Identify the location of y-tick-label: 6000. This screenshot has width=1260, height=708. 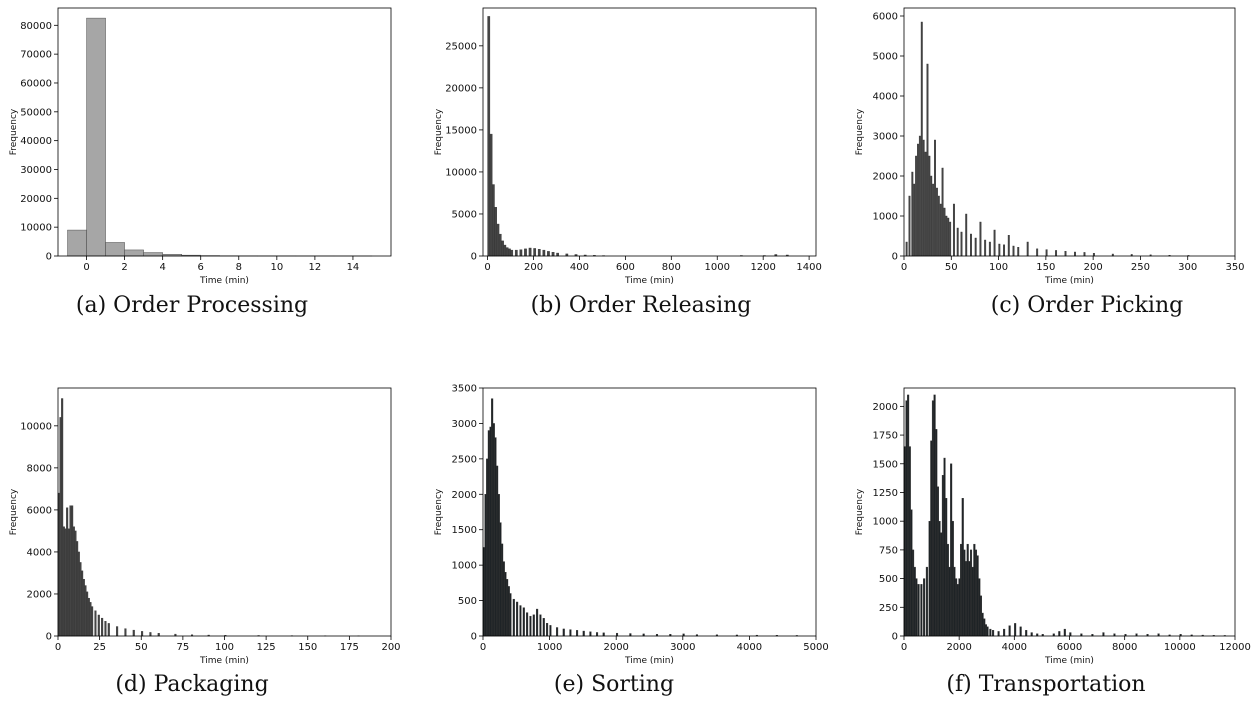
(885, 17).